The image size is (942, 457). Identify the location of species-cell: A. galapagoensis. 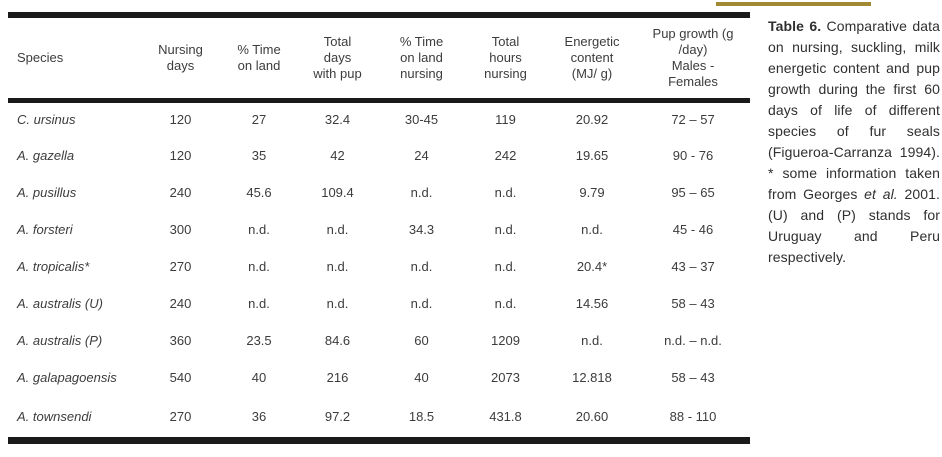
(67, 377).